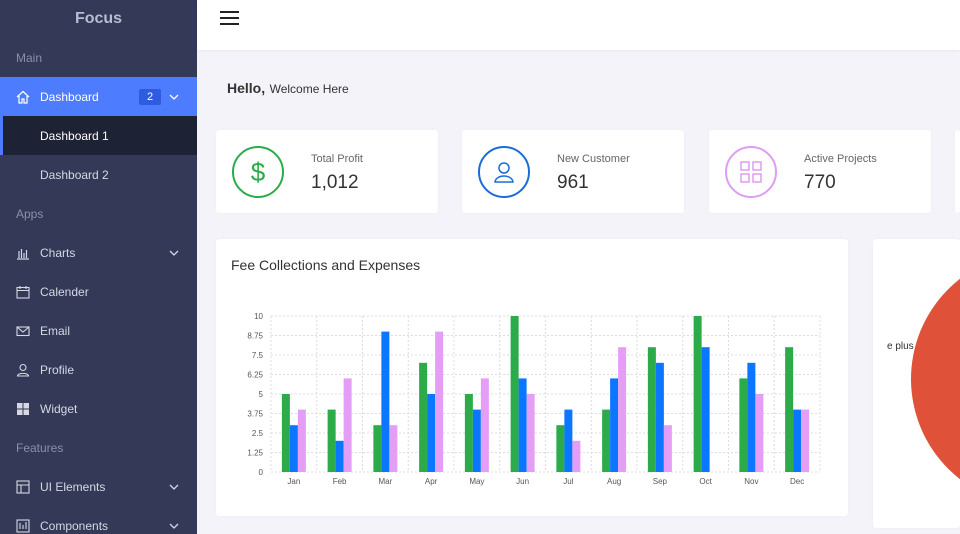 The height and width of the screenshot is (534, 960). Describe the element at coordinates (23, 370) in the screenshot. I see `user-icon` at that location.